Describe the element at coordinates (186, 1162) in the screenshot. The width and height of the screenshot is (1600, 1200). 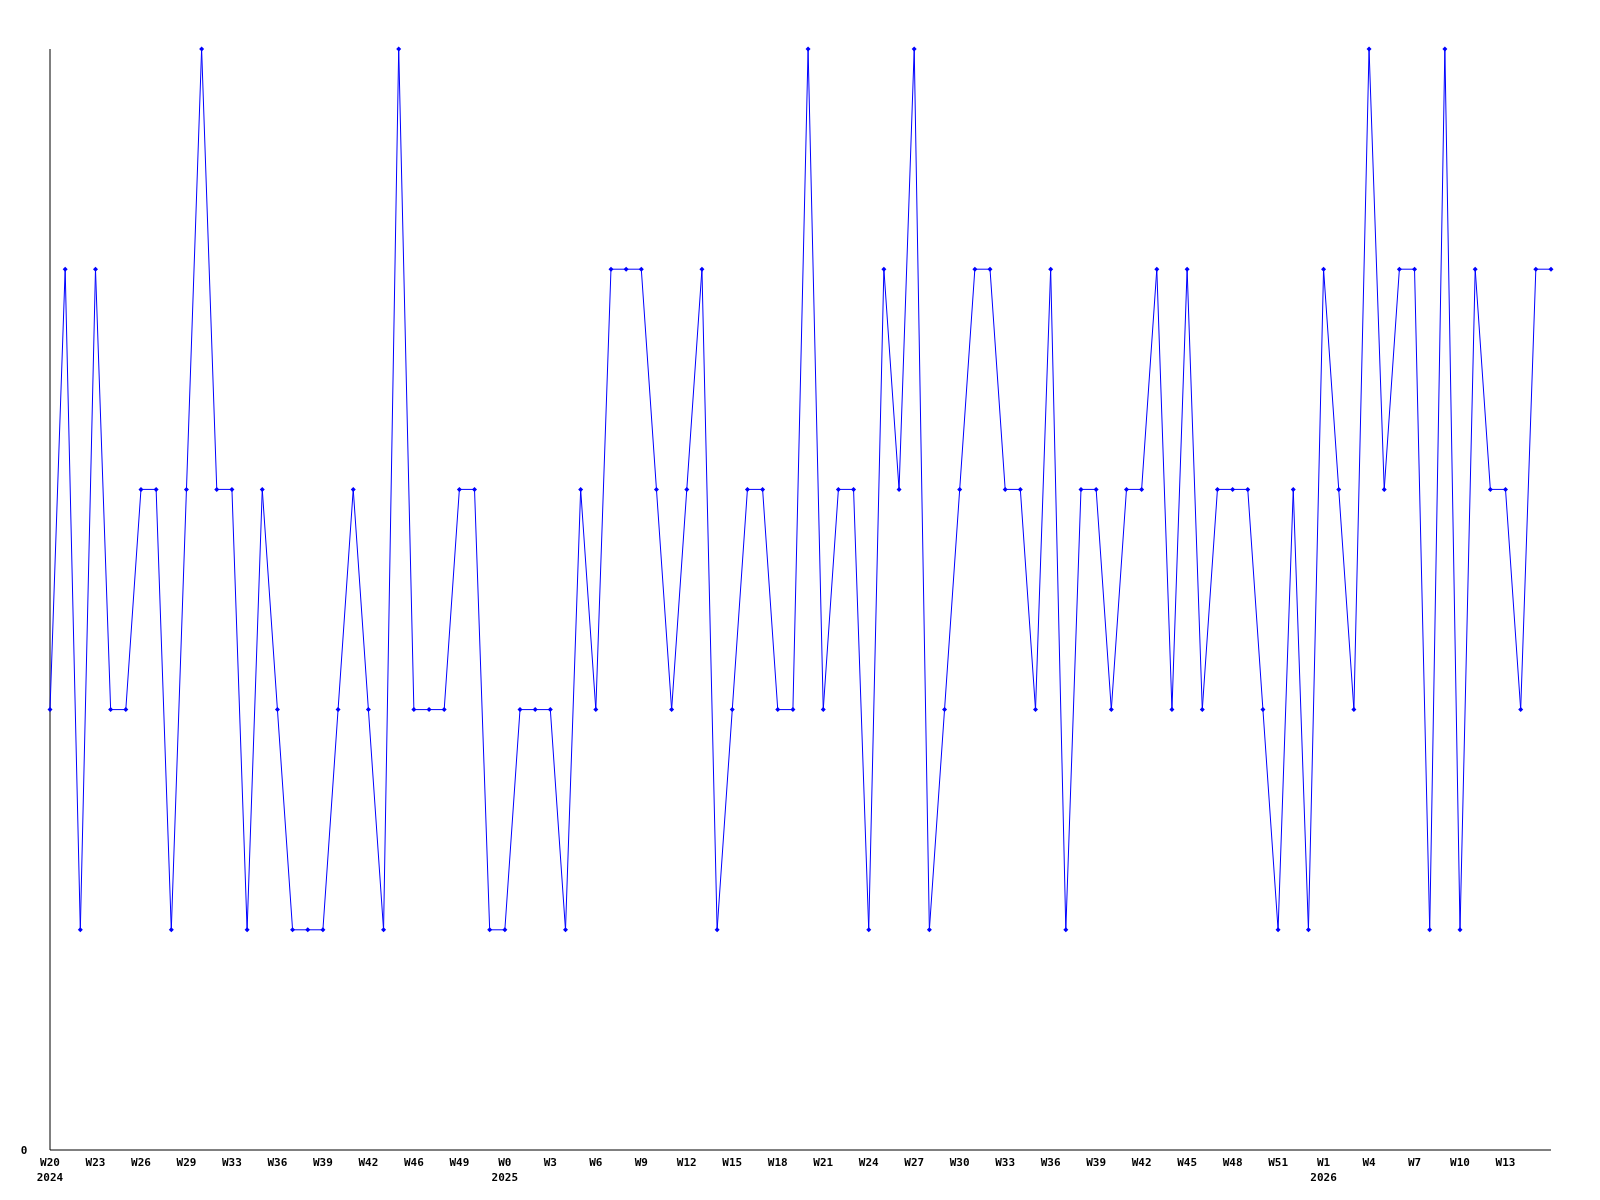
I see `x-tick-label: W29` at that location.